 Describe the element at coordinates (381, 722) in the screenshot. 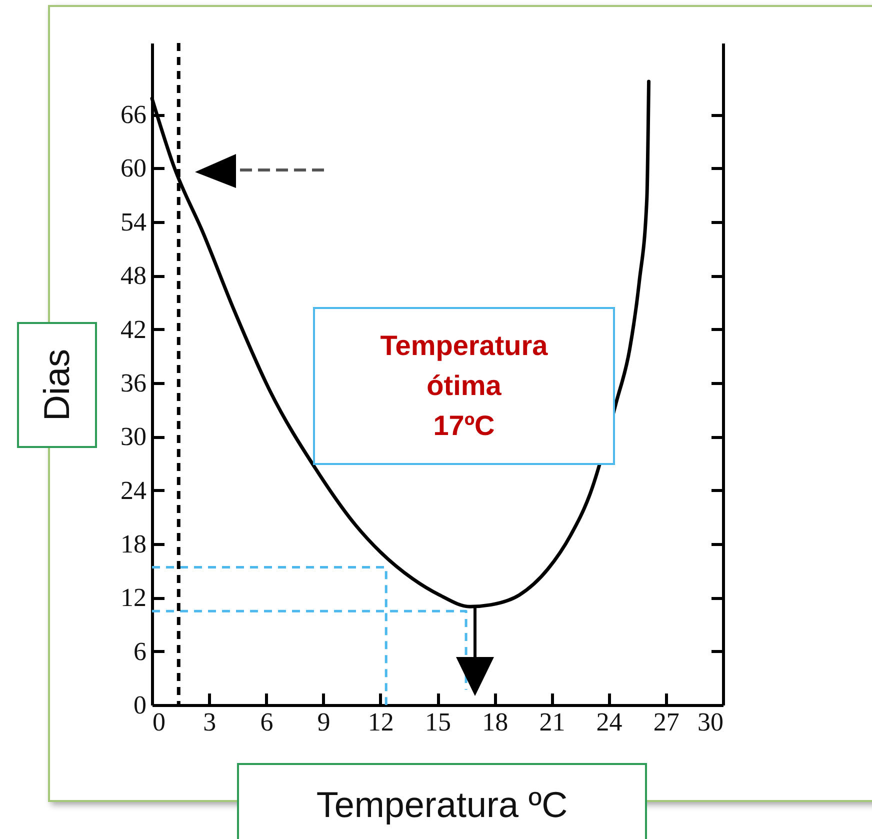

I see `x-tick-label: 12` at that location.